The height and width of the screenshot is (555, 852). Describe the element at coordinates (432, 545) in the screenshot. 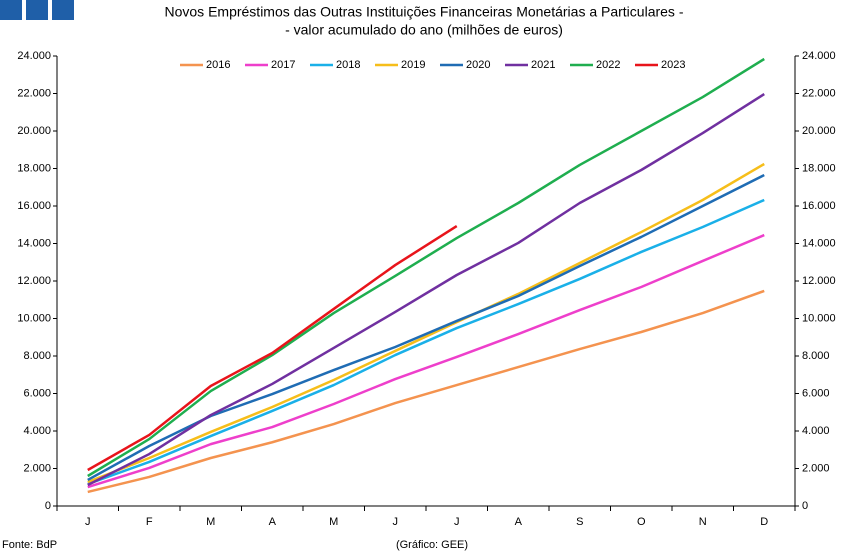

I see `credit: (Gráfico: GEE)` at that location.